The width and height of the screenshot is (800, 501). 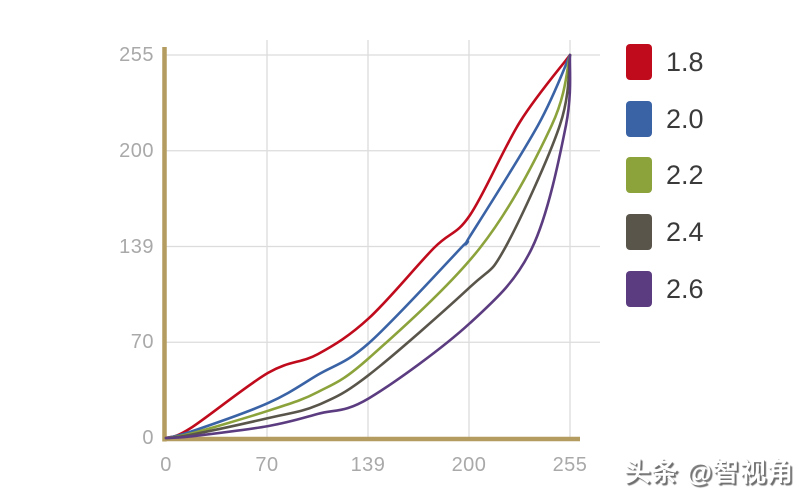 What do you see at coordinates (148, 438) in the screenshot?
I see `y-tick-label: 0` at bounding box center [148, 438].